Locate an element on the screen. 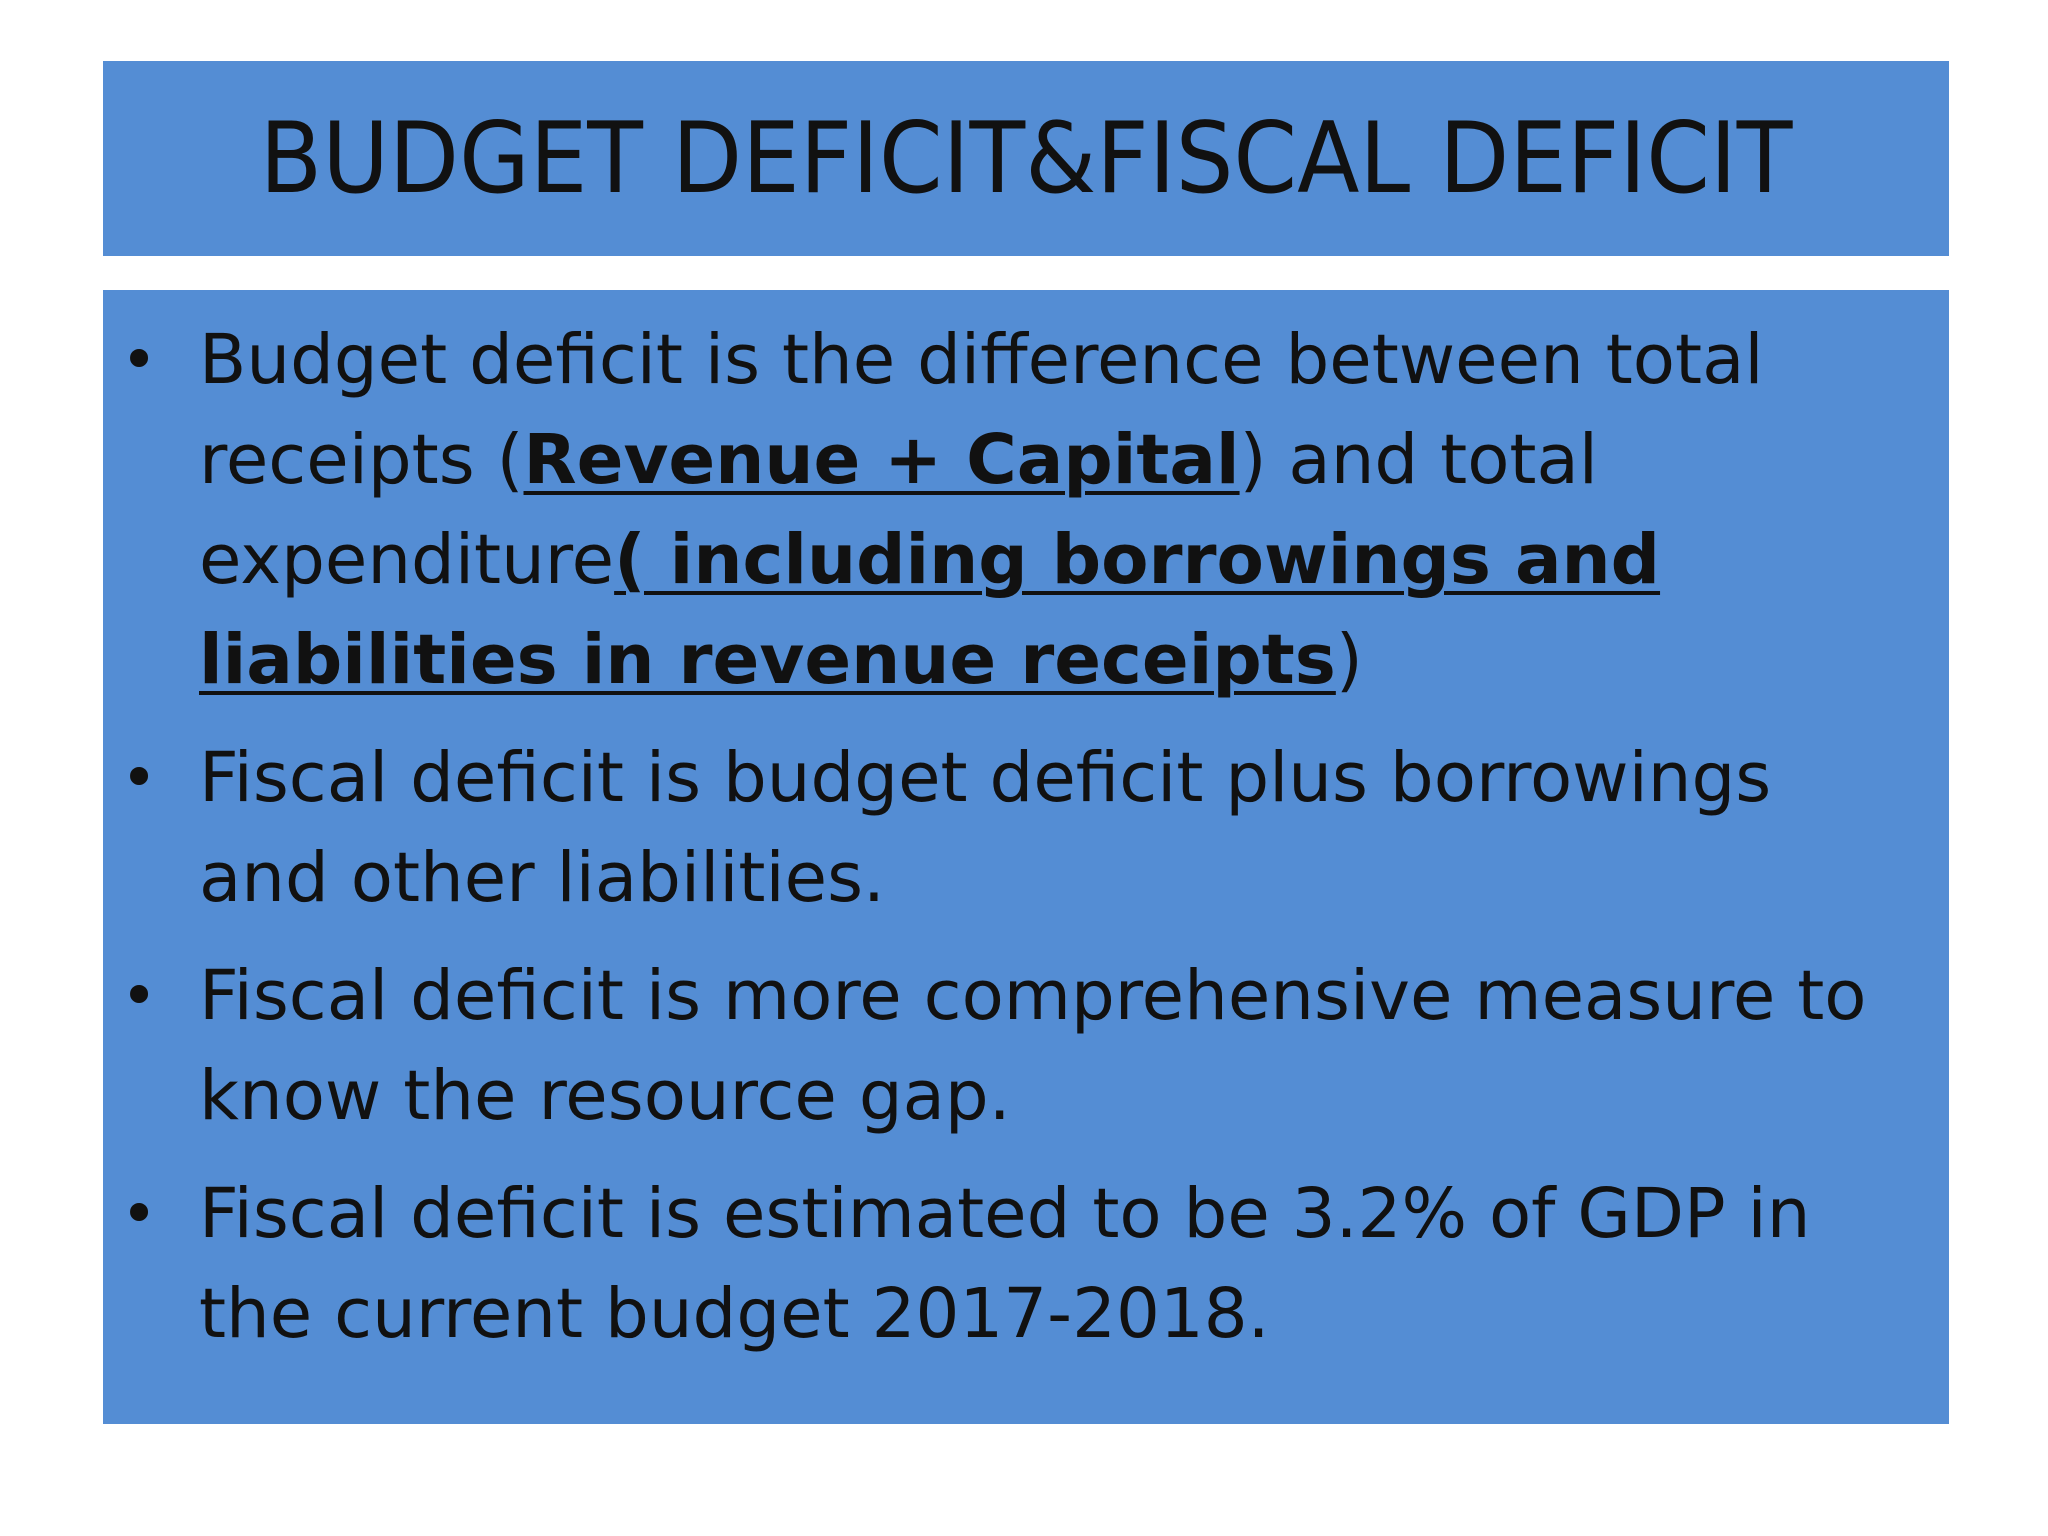 Image resolution: width=2048 pixels, height=1536 pixels. slide-title: BUDGET DEFICIT&FISCAL DEFICIT is located at coordinates (1026, 158).